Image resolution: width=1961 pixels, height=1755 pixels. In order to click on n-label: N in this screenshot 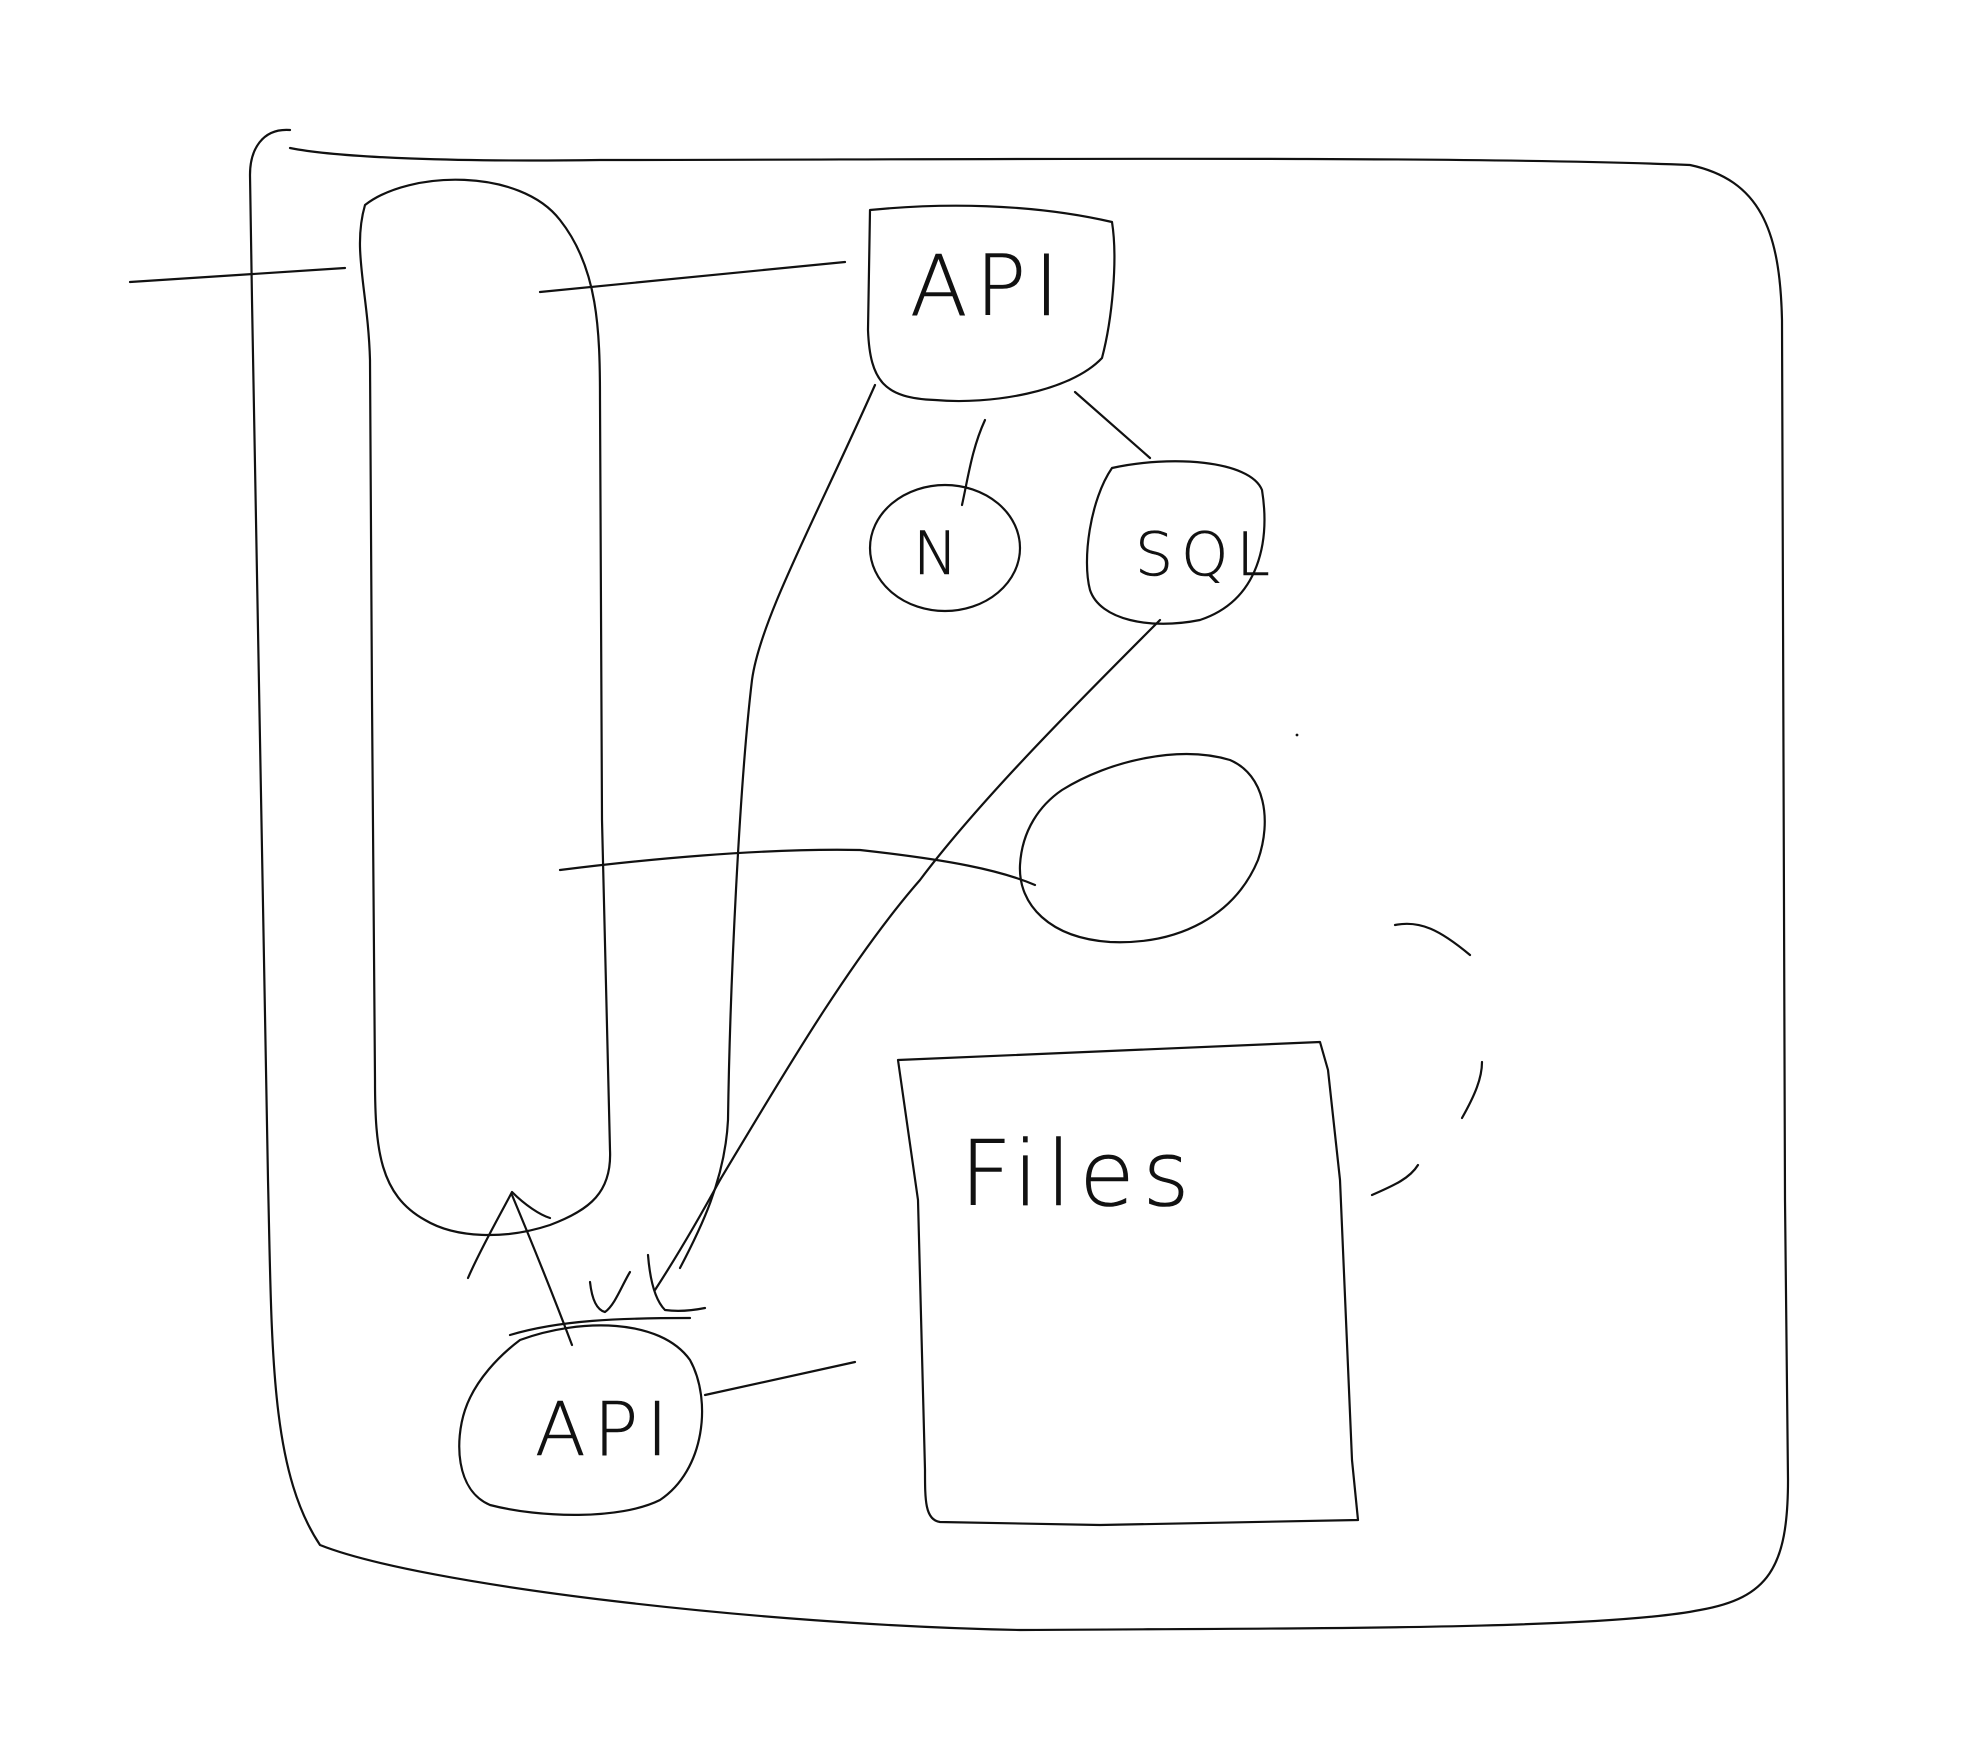, I will do `click(939, 554)`.